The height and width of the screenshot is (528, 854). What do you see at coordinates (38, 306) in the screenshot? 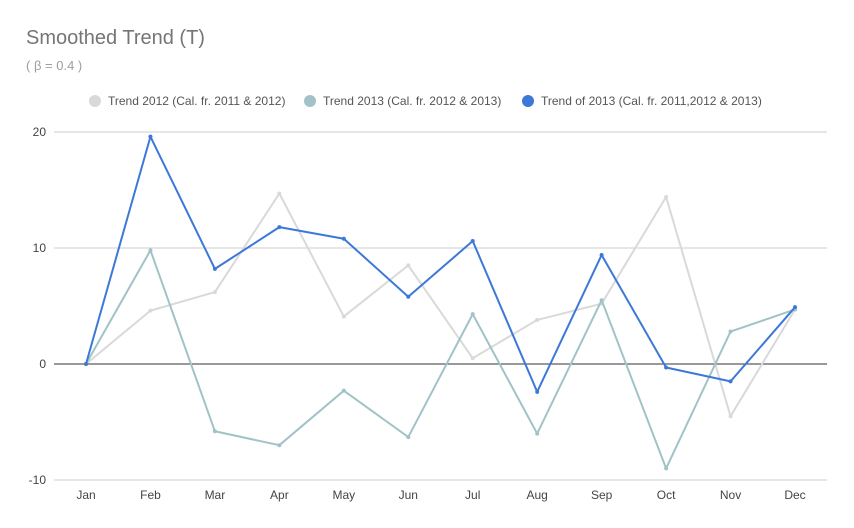
I see `y-axis-ticks: -10 0 10 20` at bounding box center [38, 306].